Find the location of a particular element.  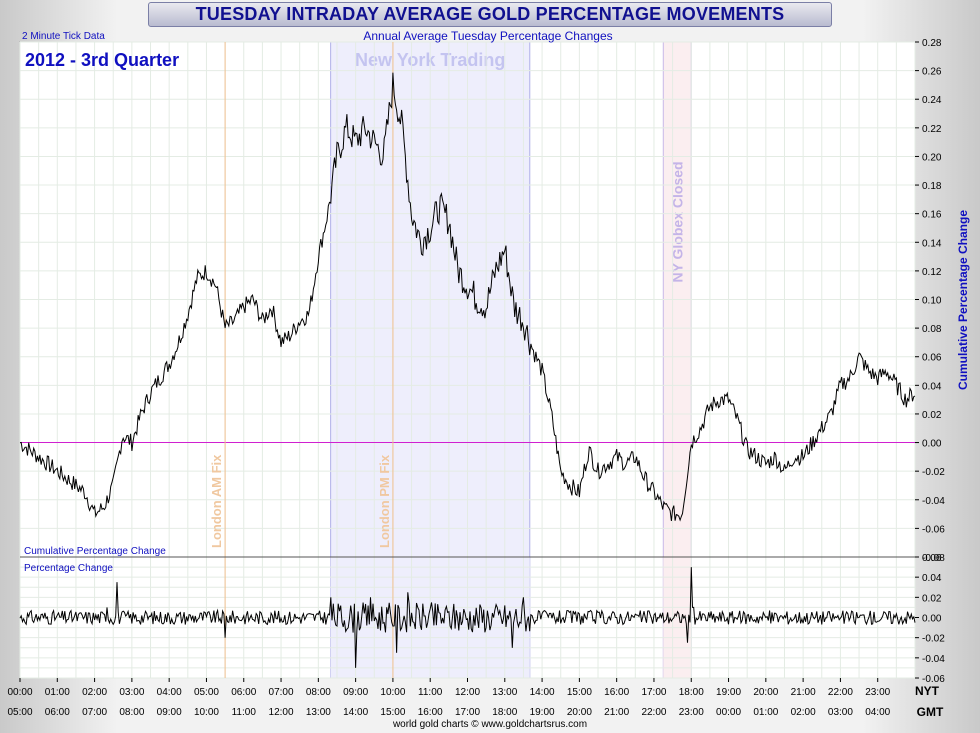

x-tick-label-nyt: 20:00 is located at coordinates (765, 692).